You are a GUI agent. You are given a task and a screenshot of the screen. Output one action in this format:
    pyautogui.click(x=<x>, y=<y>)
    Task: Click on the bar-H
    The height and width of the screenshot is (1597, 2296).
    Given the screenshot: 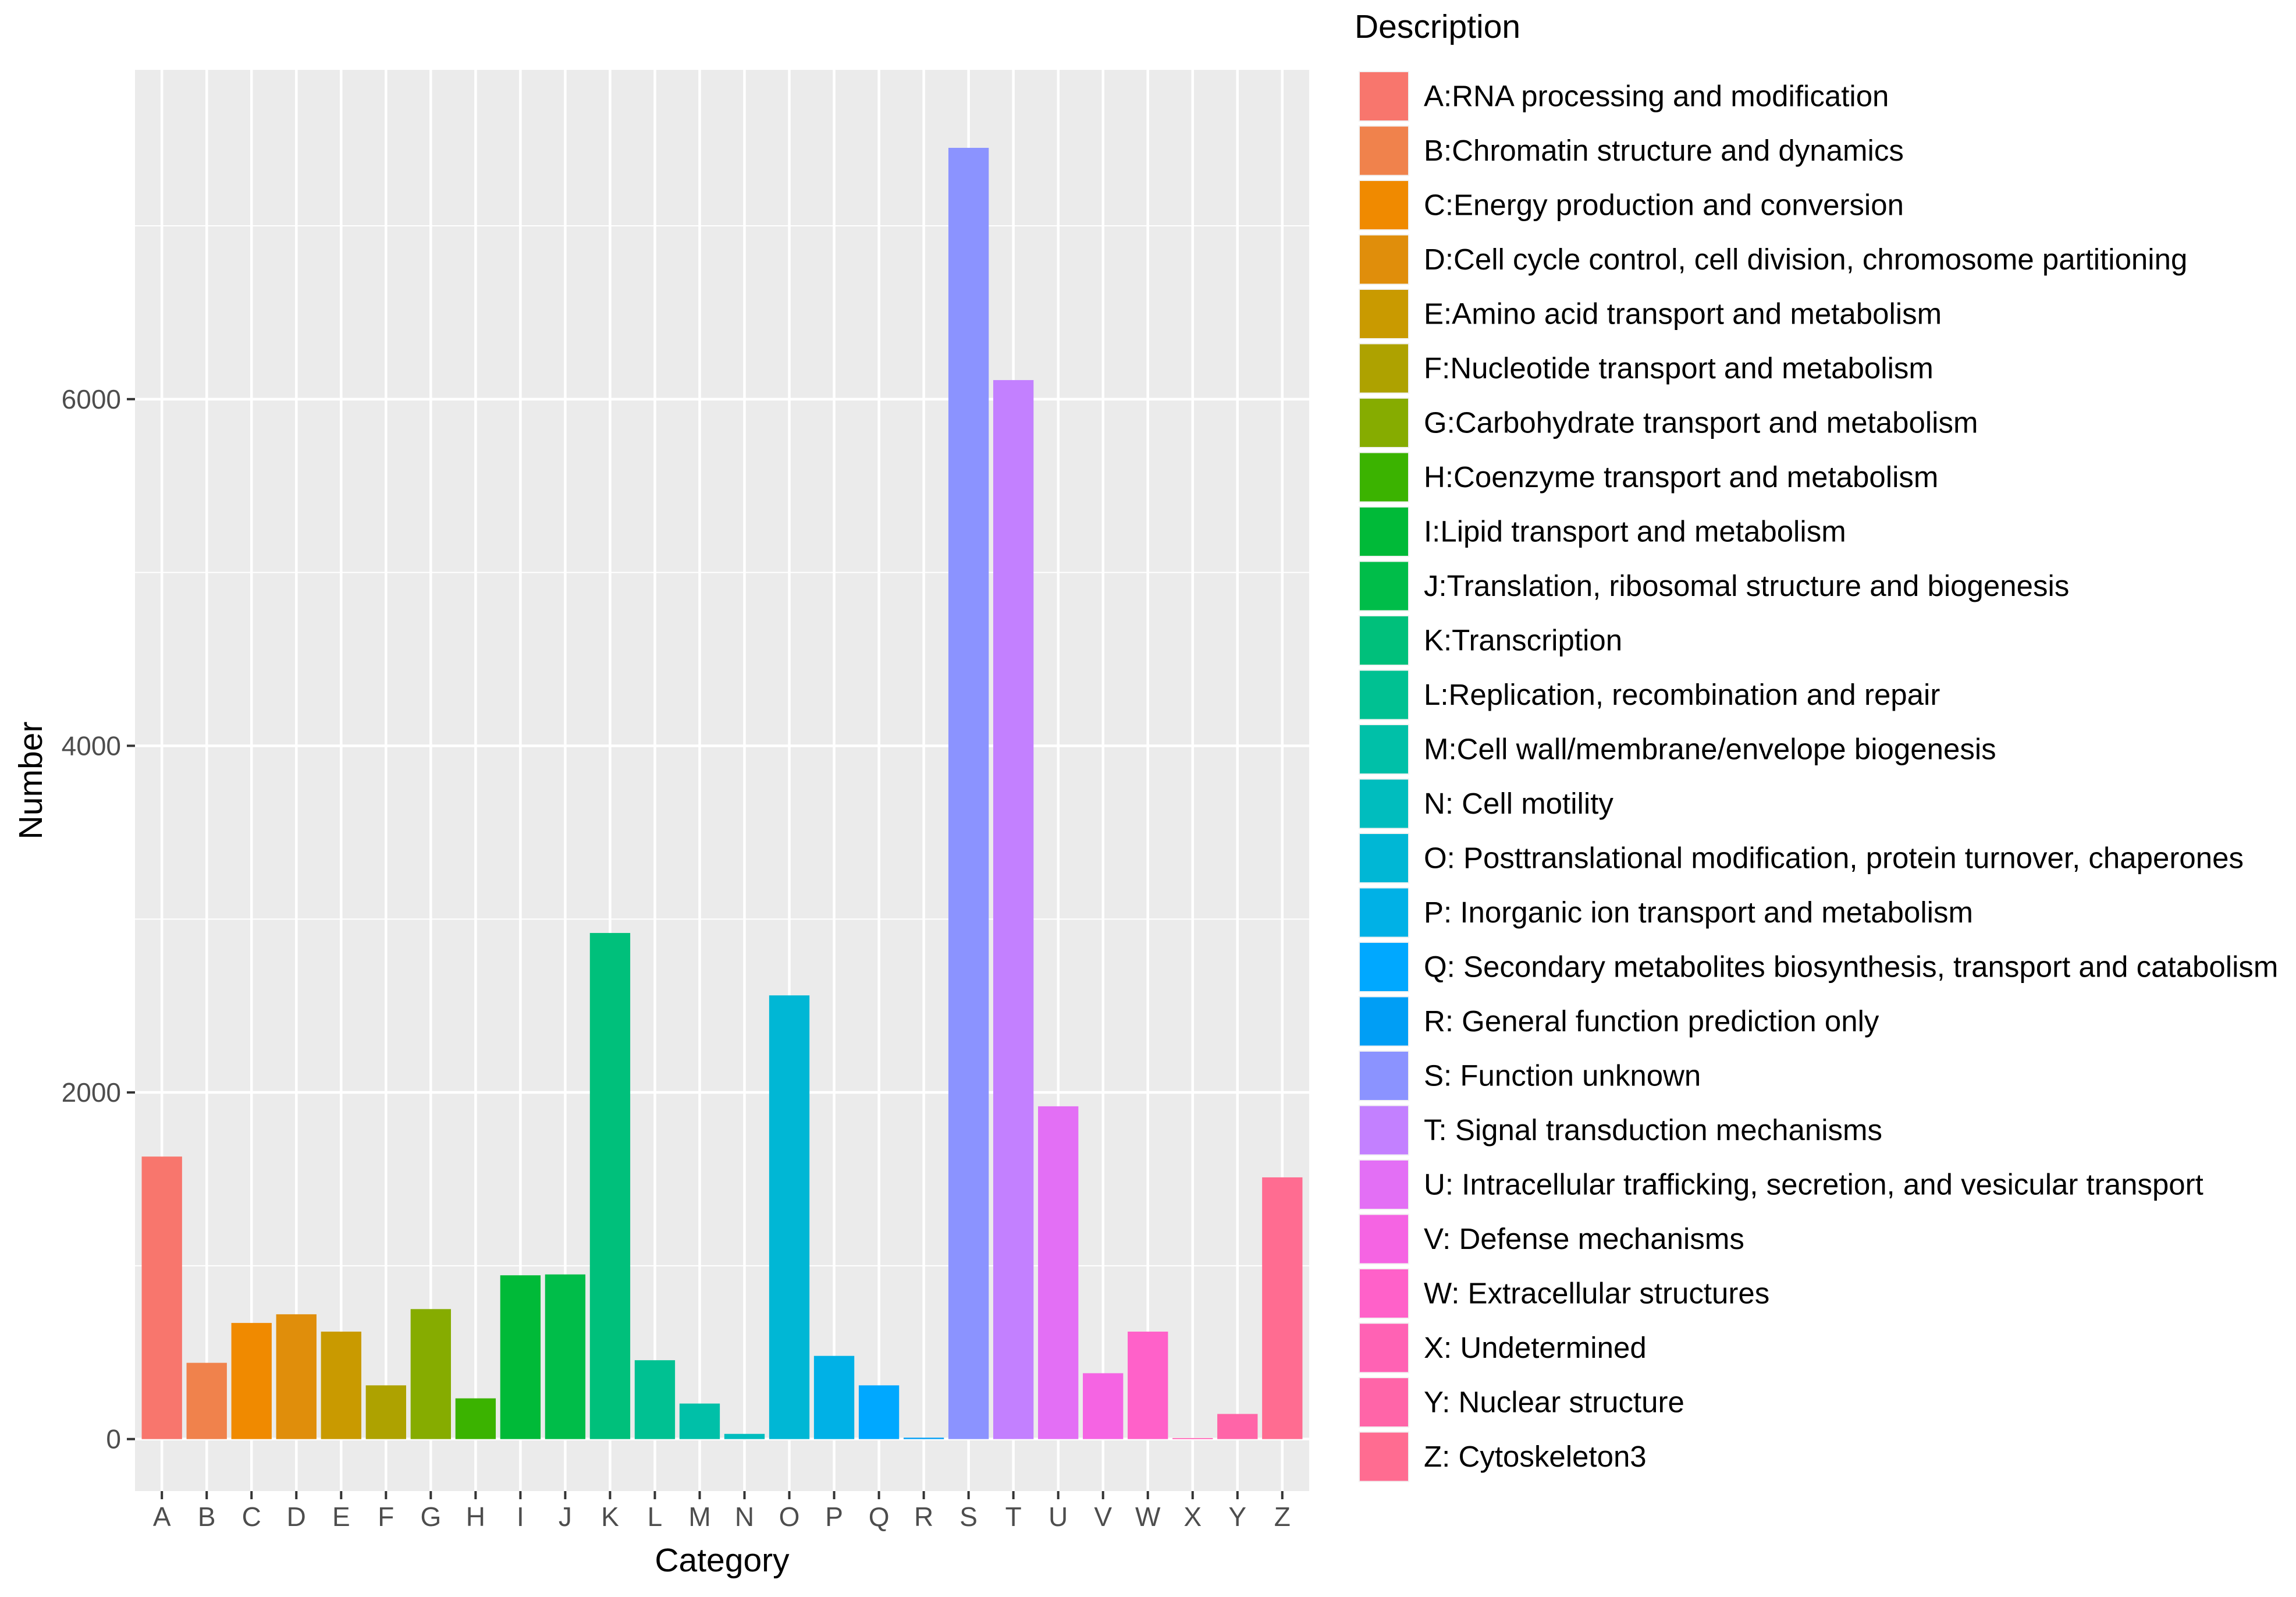 What is the action you would take?
    pyautogui.click(x=476, y=1418)
    